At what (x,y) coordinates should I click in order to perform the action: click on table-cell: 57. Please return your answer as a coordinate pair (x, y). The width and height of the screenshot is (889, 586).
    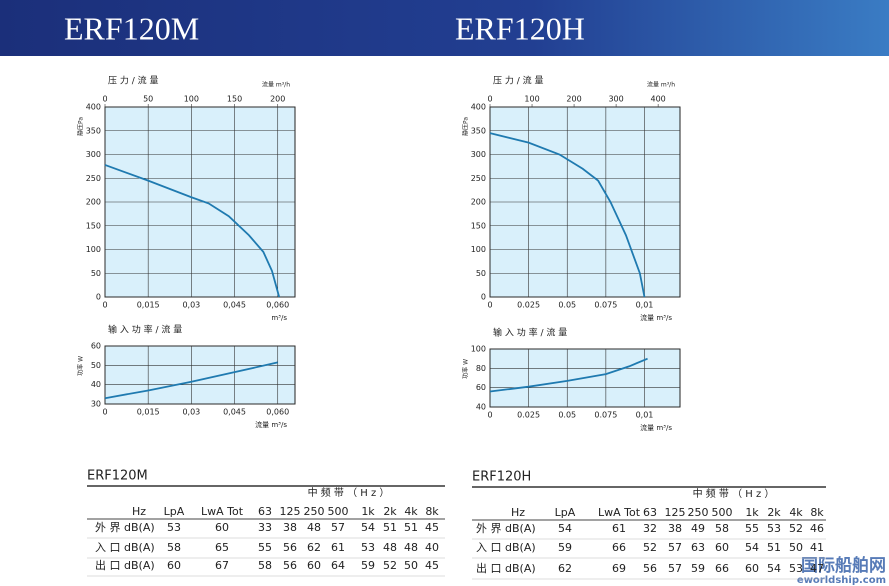
    Looking at the image, I should click on (675, 547).